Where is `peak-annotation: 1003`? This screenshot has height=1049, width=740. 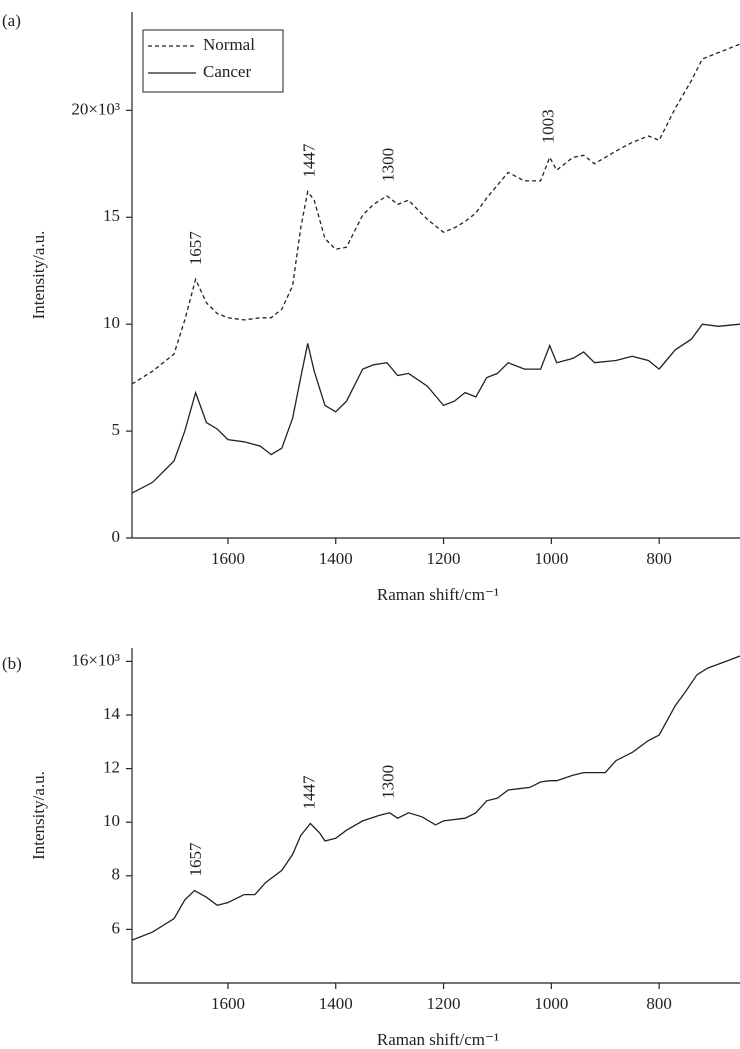 peak-annotation: 1003 is located at coordinates (548, 126).